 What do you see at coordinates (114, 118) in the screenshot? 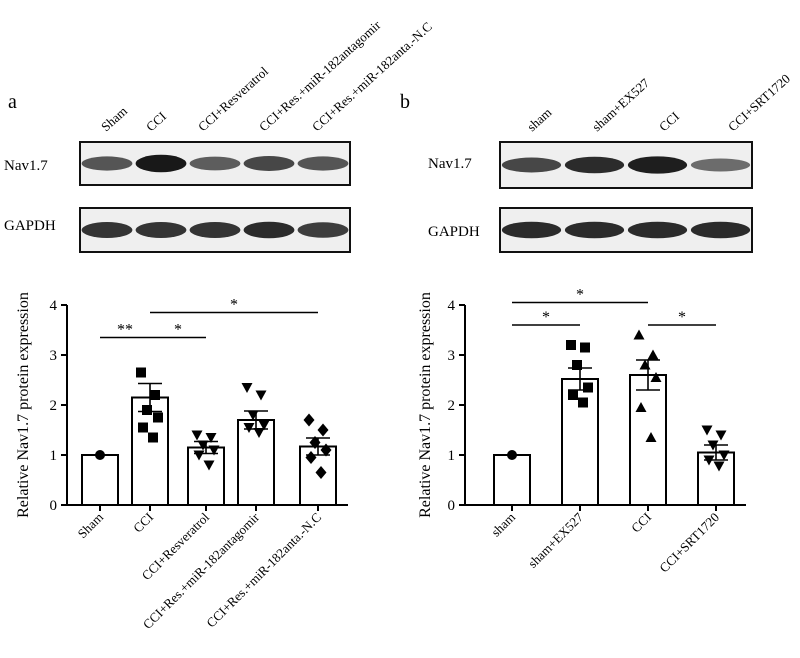
I see `blot-lane-label: Sham` at bounding box center [114, 118].